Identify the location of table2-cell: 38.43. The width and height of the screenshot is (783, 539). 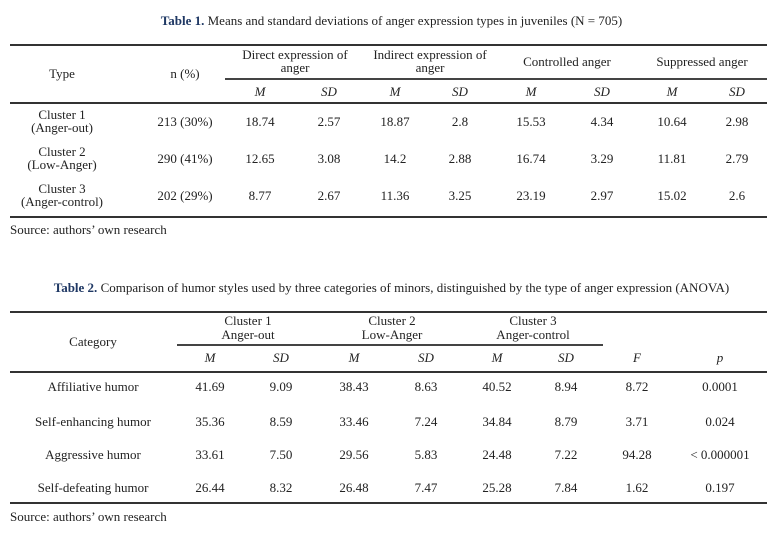
(354, 386).